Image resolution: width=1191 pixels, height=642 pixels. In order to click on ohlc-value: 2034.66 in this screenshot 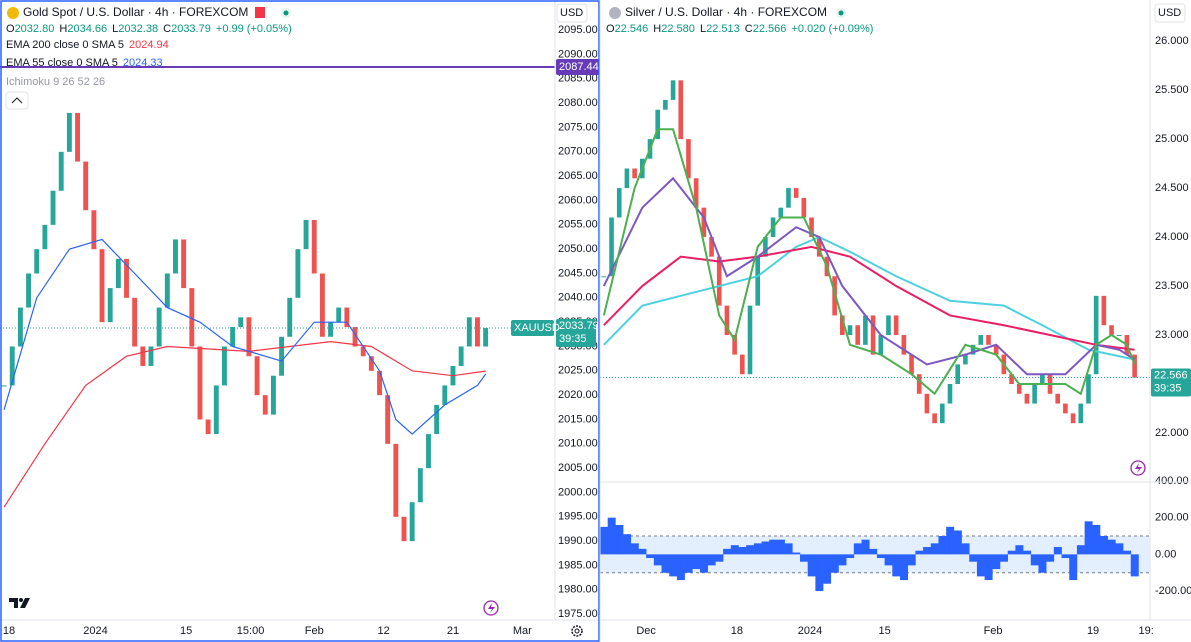, I will do `click(87, 29)`.